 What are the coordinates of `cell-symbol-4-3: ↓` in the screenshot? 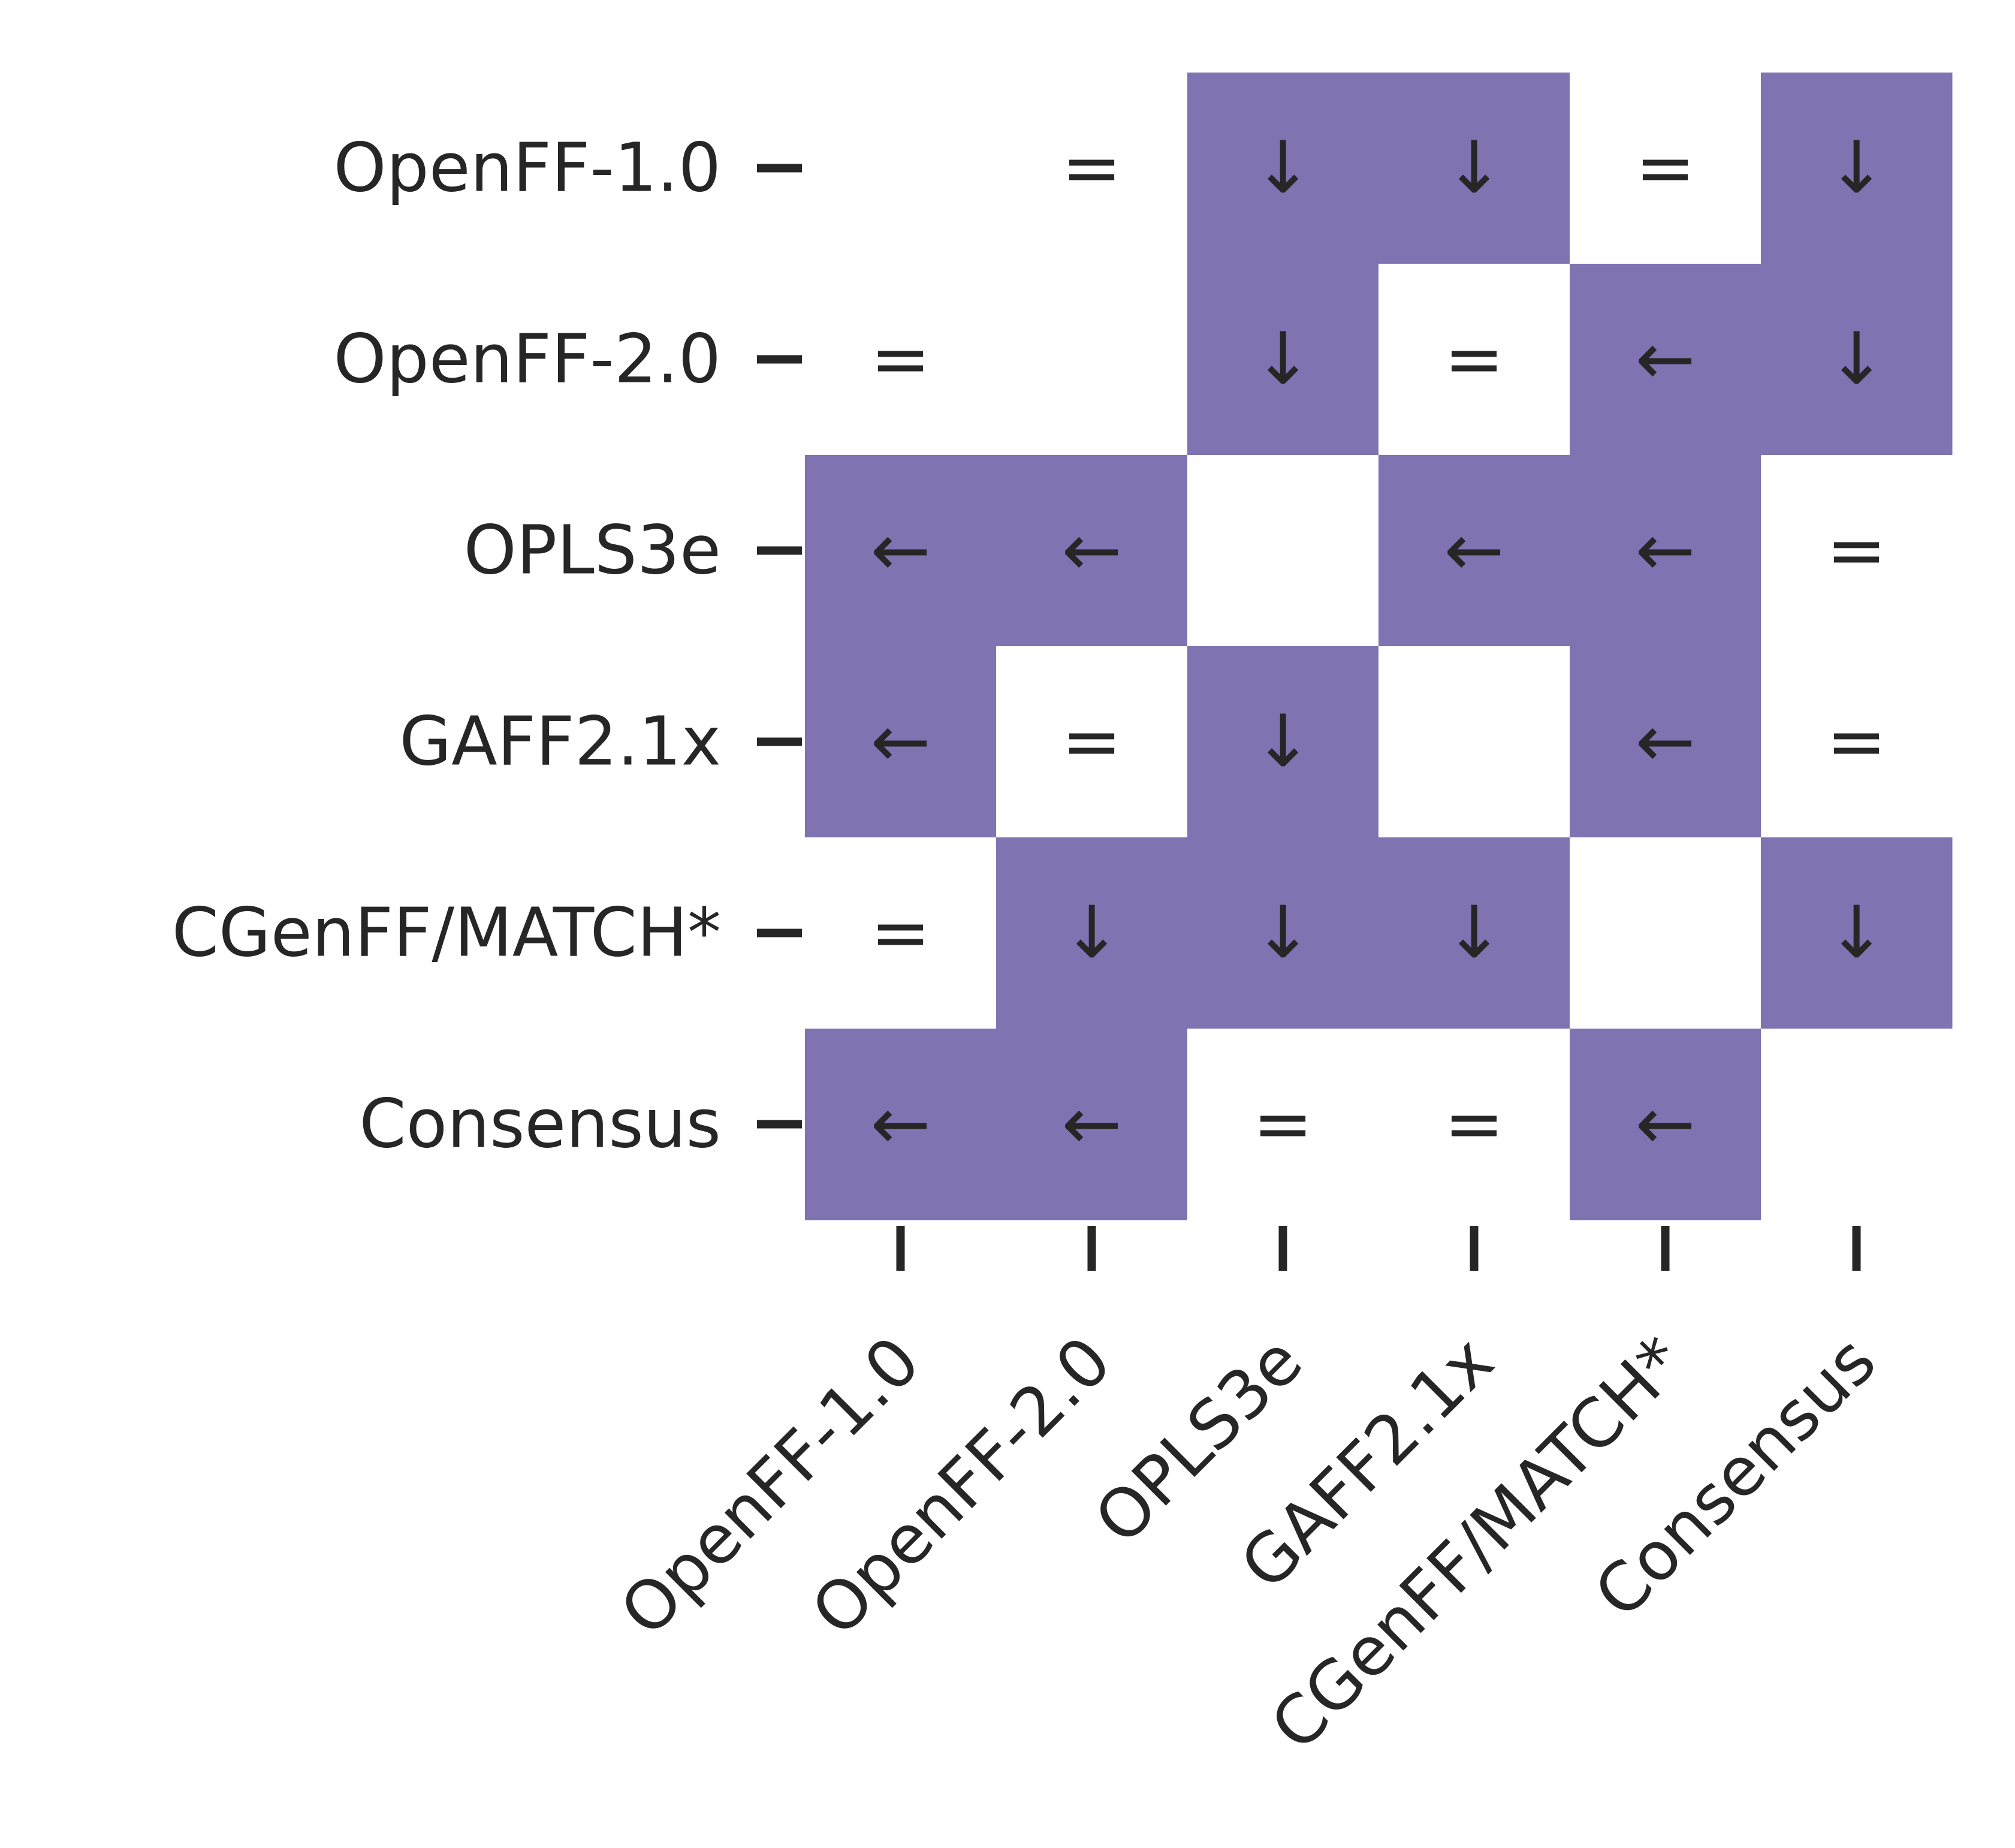 It's located at (1474, 933).